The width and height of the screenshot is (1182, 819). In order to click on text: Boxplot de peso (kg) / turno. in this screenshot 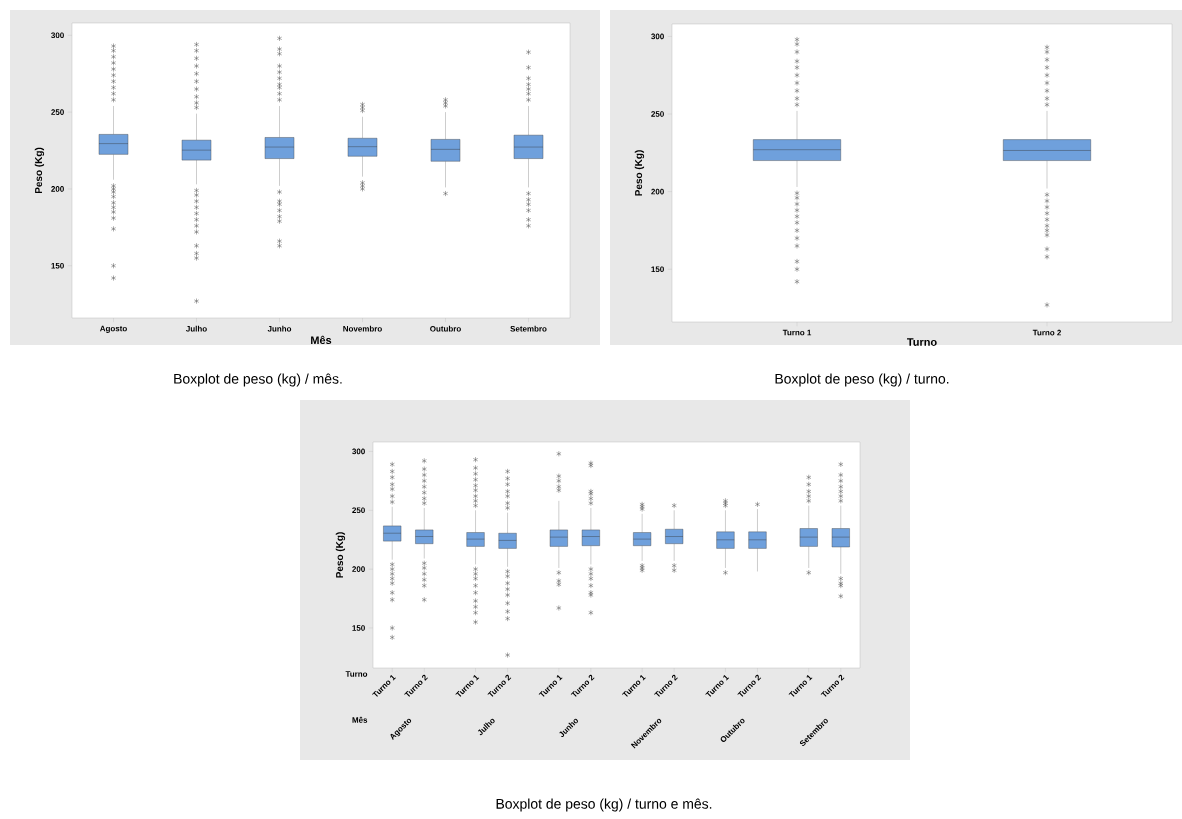, I will do `click(862, 380)`.